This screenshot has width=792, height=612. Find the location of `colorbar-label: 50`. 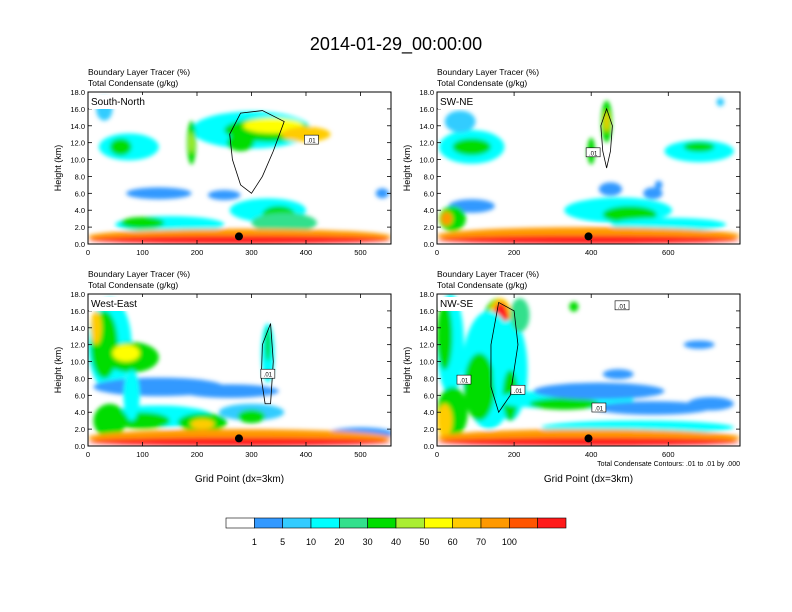

colorbar-label: 50 is located at coordinates (424, 542).